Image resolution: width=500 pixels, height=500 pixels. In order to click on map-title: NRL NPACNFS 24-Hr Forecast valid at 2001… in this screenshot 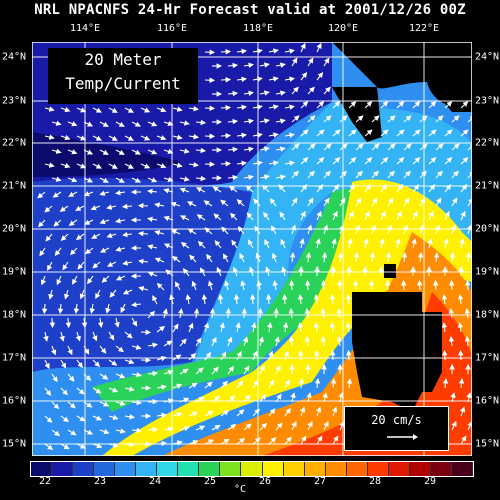, I will do `click(250, 10)`.